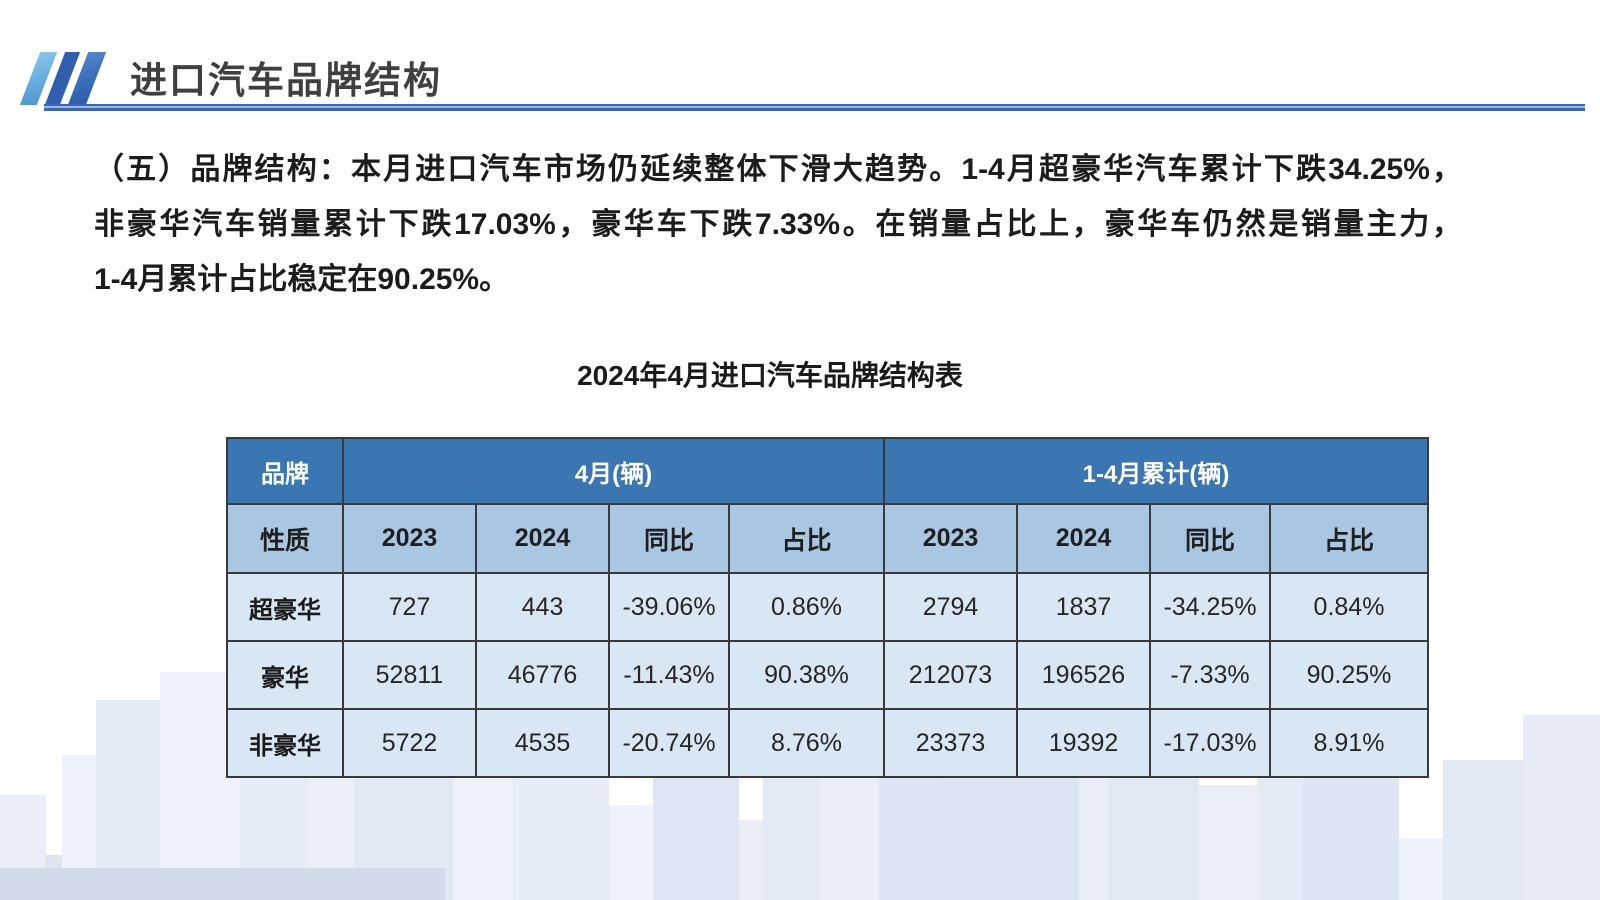 The width and height of the screenshot is (1600, 900). What do you see at coordinates (669, 675) in the screenshot?
I see `table-cell: -11.43%` at bounding box center [669, 675].